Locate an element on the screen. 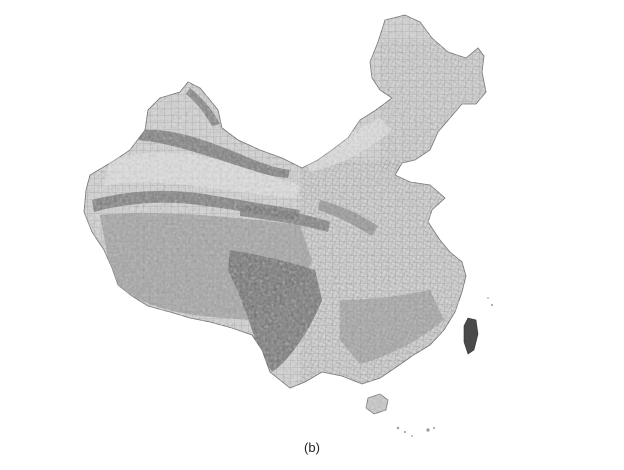 The width and height of the screenshot is (624, 470). figure-caption: (b) is located at coordinates (312, 447).